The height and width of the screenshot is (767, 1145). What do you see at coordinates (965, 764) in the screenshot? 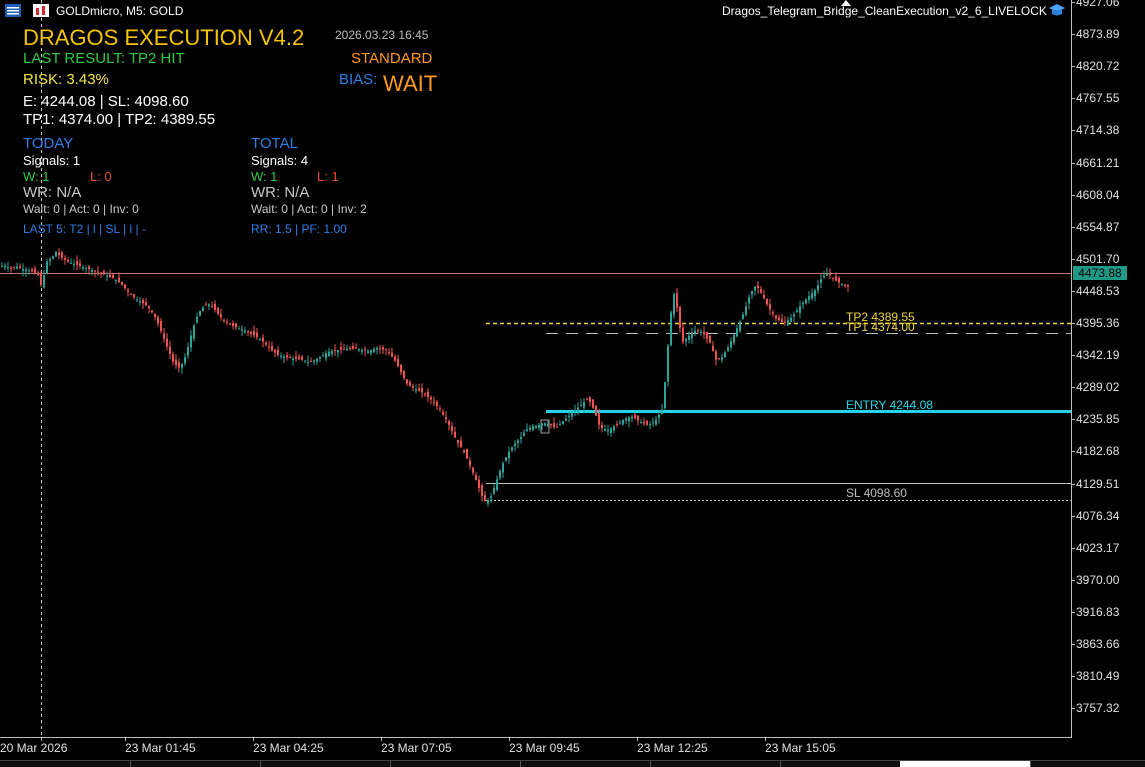
I see `chart-tab-active` at bounding box center [965, 764].